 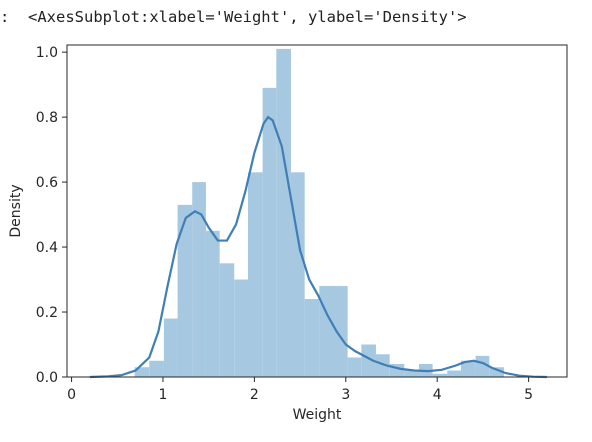 What do you see at coordinates (317, 415) in the screenshot?
I see `x-axis-label: Weight` at bounding box center [317, 415].